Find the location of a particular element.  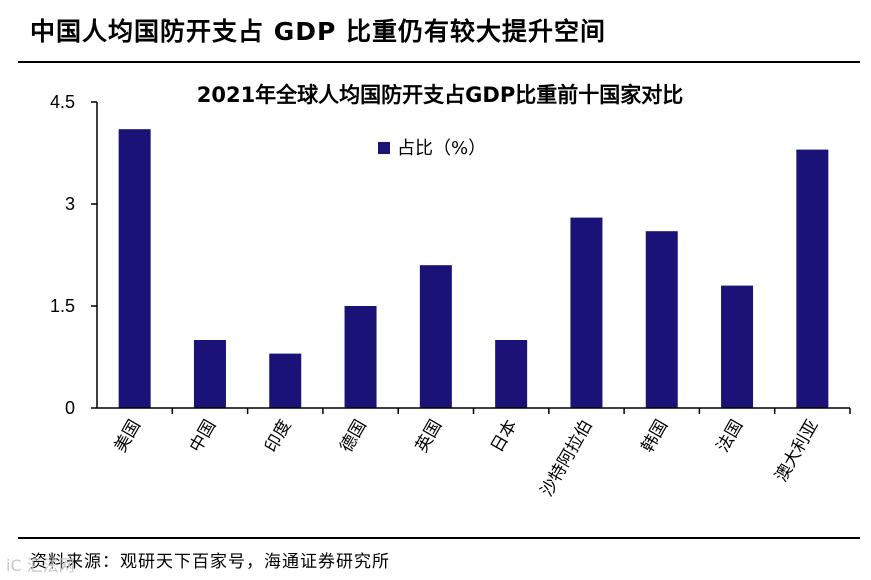

x-tick-label: 日本 is located at coordinates (504, 436).